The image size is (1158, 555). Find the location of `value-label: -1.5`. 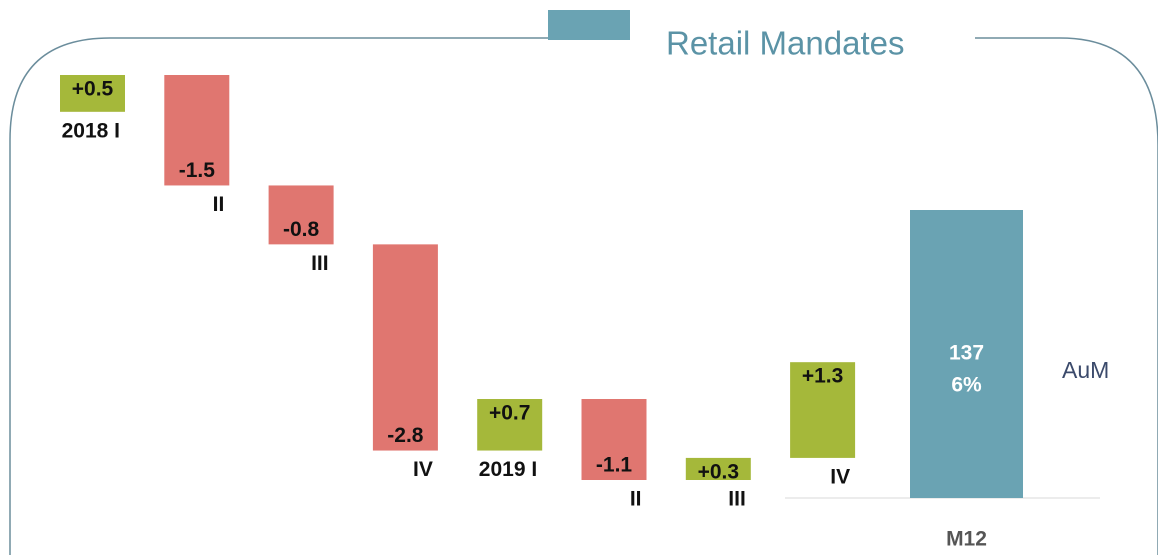

value-label: -1.5 is located at coordinates (197, 170).